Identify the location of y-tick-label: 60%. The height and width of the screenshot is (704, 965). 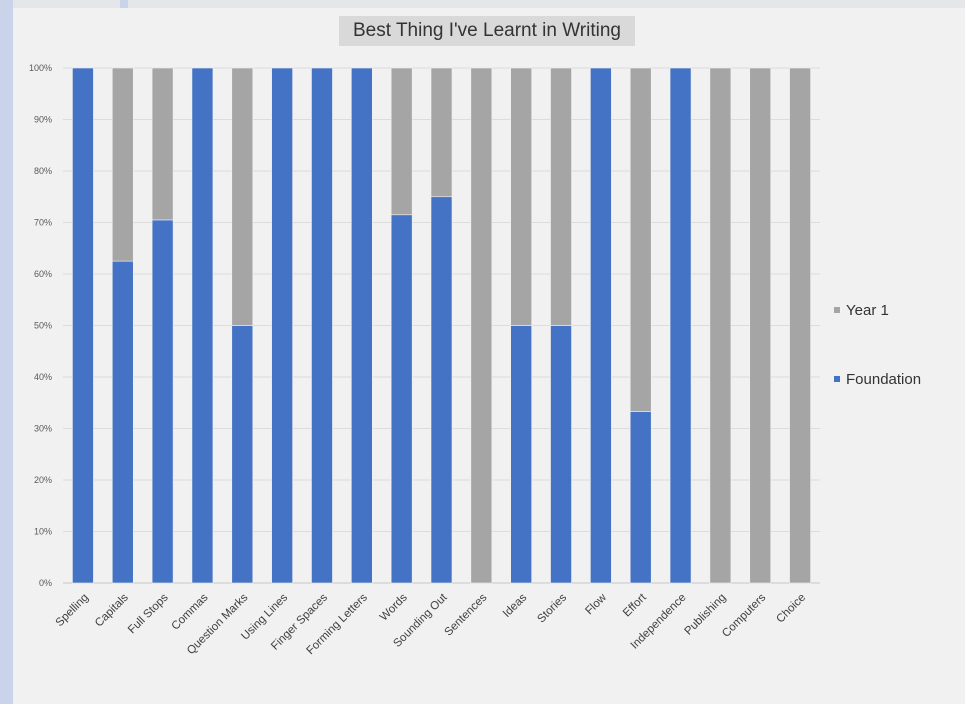
(43, 274).